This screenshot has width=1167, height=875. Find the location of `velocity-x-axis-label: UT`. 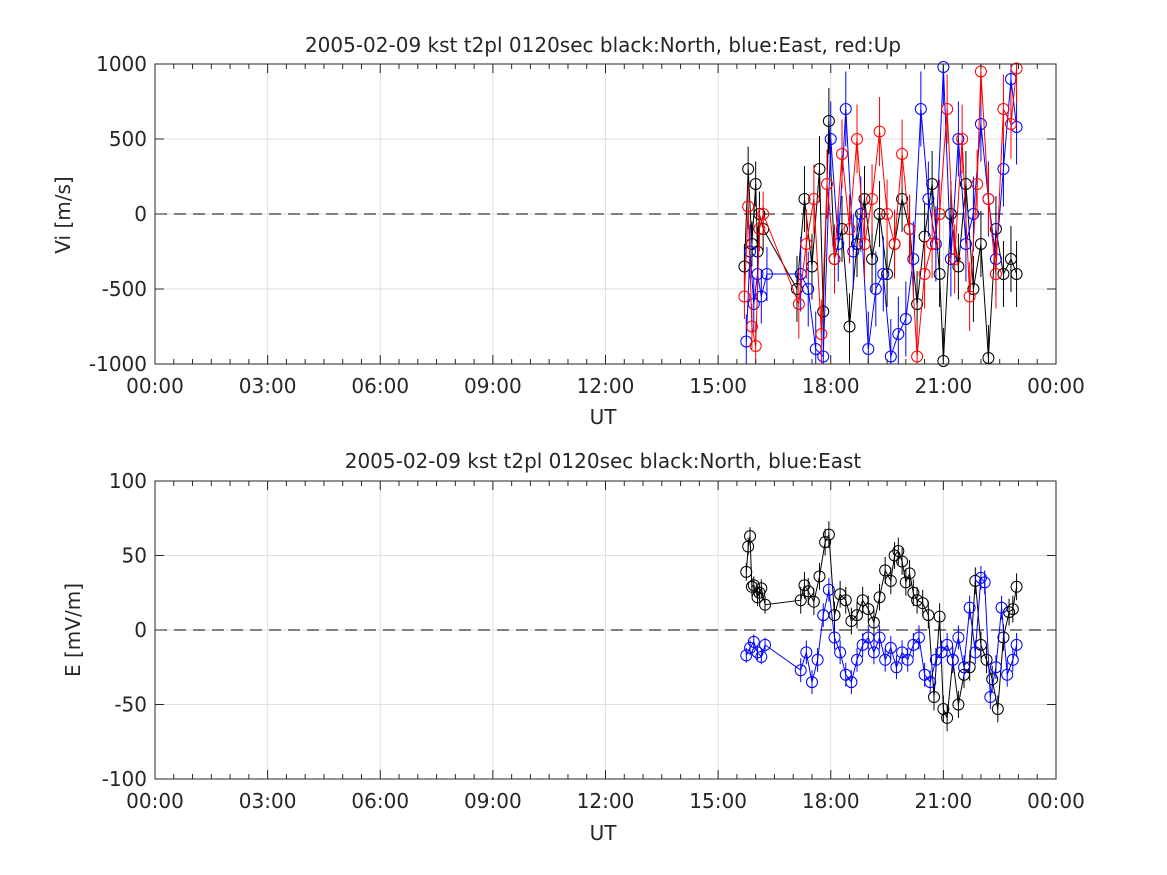

velocity-x-axis-label: UT is located at coordinates (604, 417).